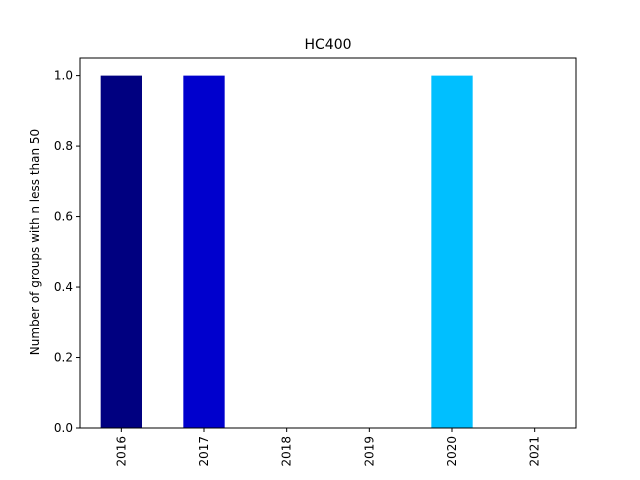 The width and height of the screenshot is (640, 480). Describe the element at coordinates (452, 451) in the screenshot. I see `x-tick-label-2020: 2020` at that location.